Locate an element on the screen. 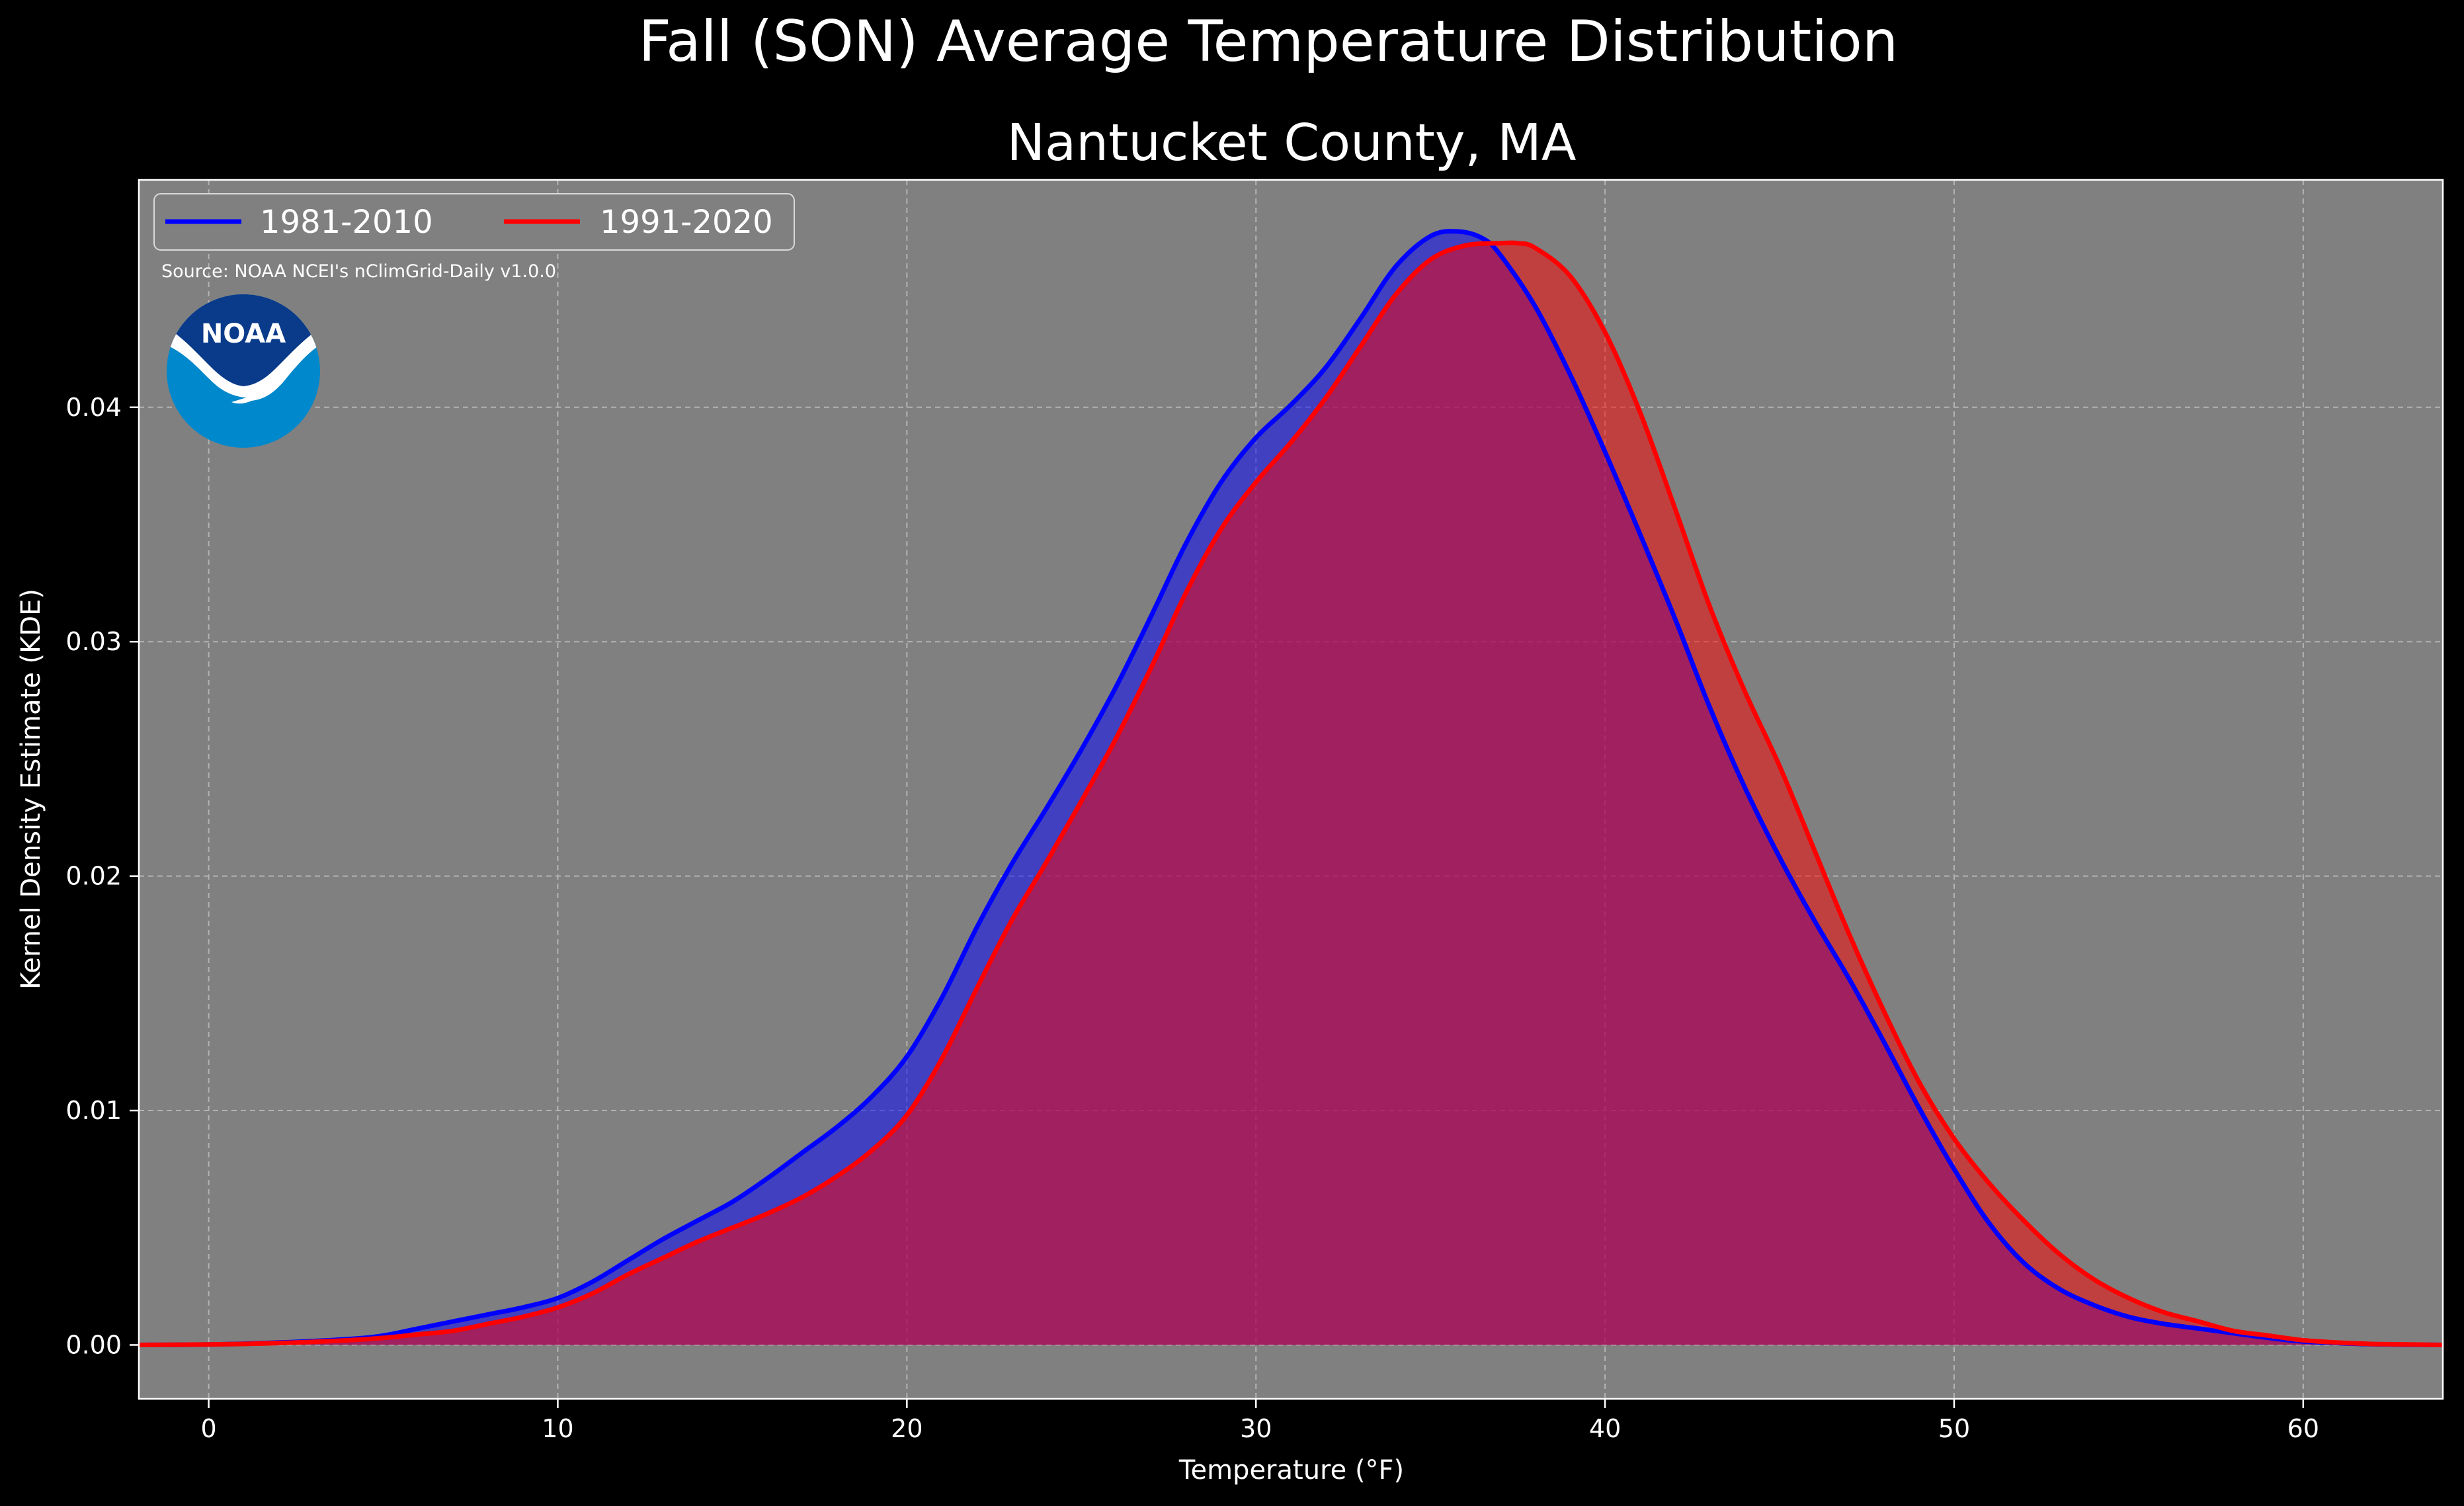 This screenshot has width=2464, height=1506. legend-label-1981-2010: 1981-2010 is located at coordinates (346, 222).